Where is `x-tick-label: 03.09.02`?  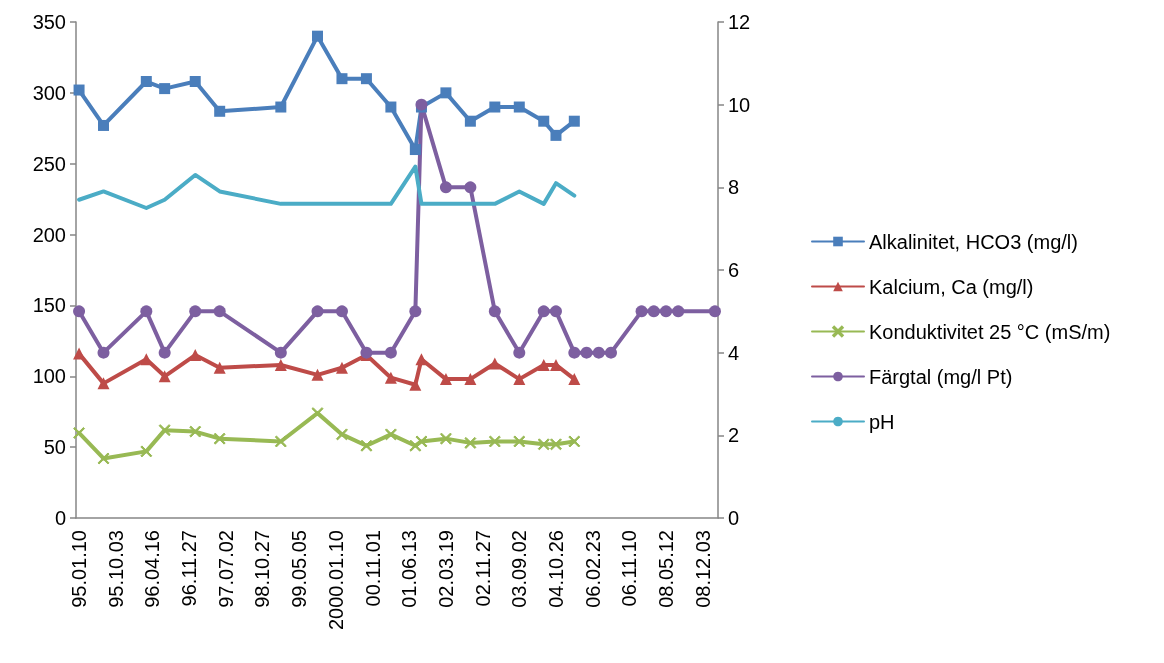 x-tick-label: 03.09.02 is located at coordinates (519, 569).